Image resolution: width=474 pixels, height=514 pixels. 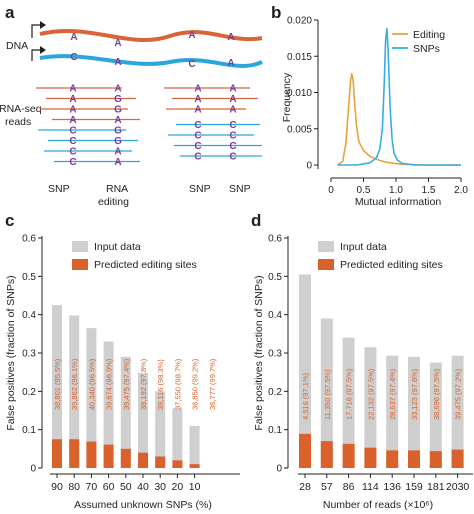 What do you see at coordinates (195, 384) in the screenshot?
I see `count-annotation: 36,850 (99.2%)` at bounding box center [195, 384].